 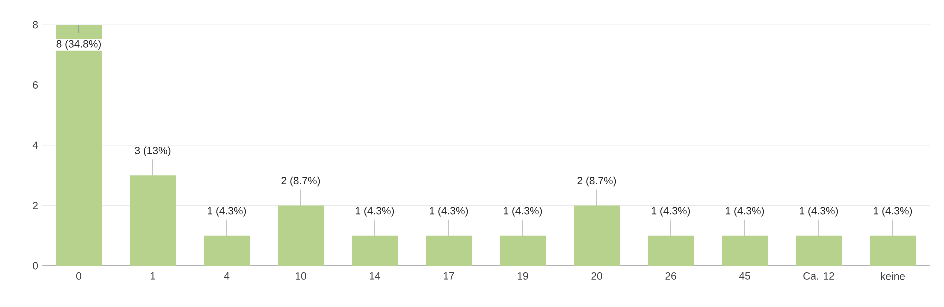 What do you see at coordinates (819, 276) in the screenshot?
I see `x-tick-label: Ca. 12` at bounding box center [819, 276].